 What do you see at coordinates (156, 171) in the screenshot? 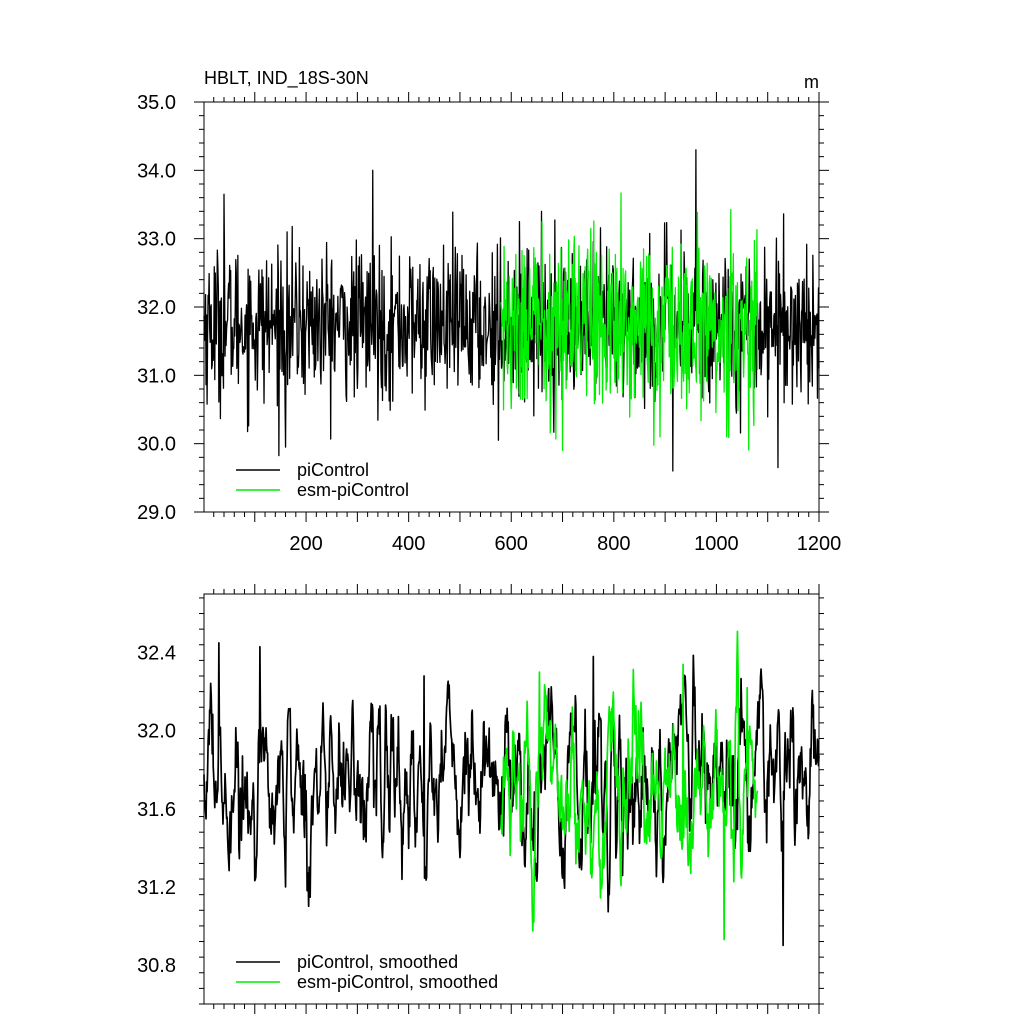
I see `y-tick-label: 34.0` at bounding box center [156, 171].